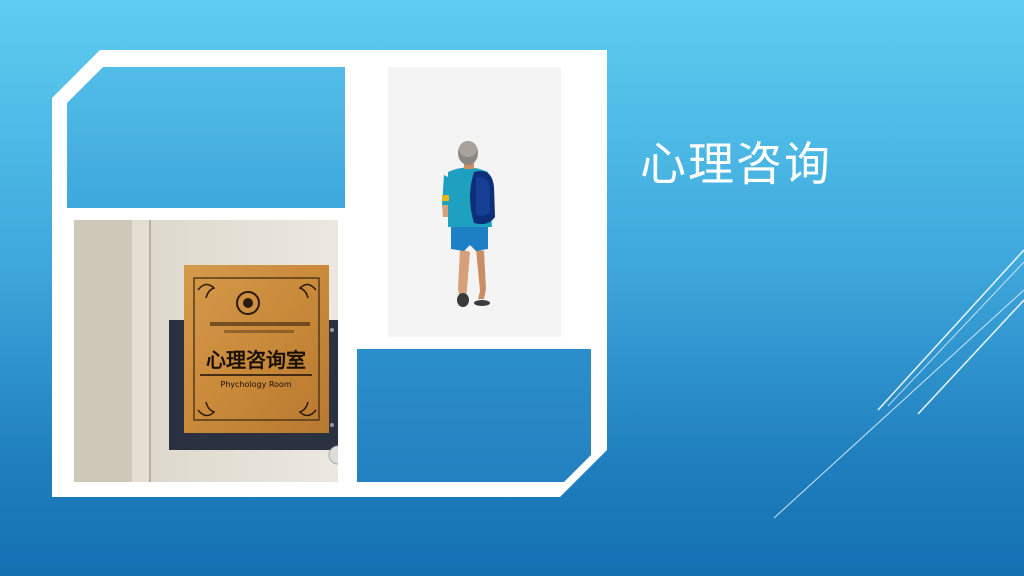  Describe the element at coordinates (256, 360) in the screenshot. I see `sign-chinese-label: 心理咨询室` at that location.